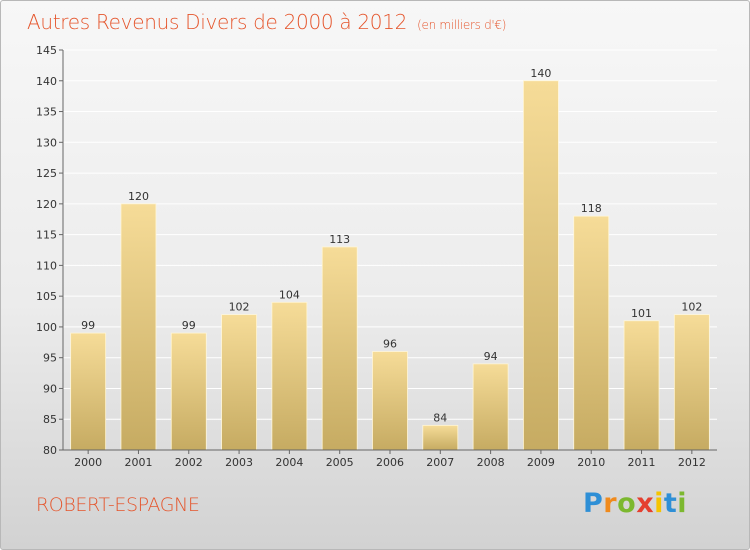 The image size is (750, 550). I want to click on proxiti-logo: Proxiti, so click(635, 503).